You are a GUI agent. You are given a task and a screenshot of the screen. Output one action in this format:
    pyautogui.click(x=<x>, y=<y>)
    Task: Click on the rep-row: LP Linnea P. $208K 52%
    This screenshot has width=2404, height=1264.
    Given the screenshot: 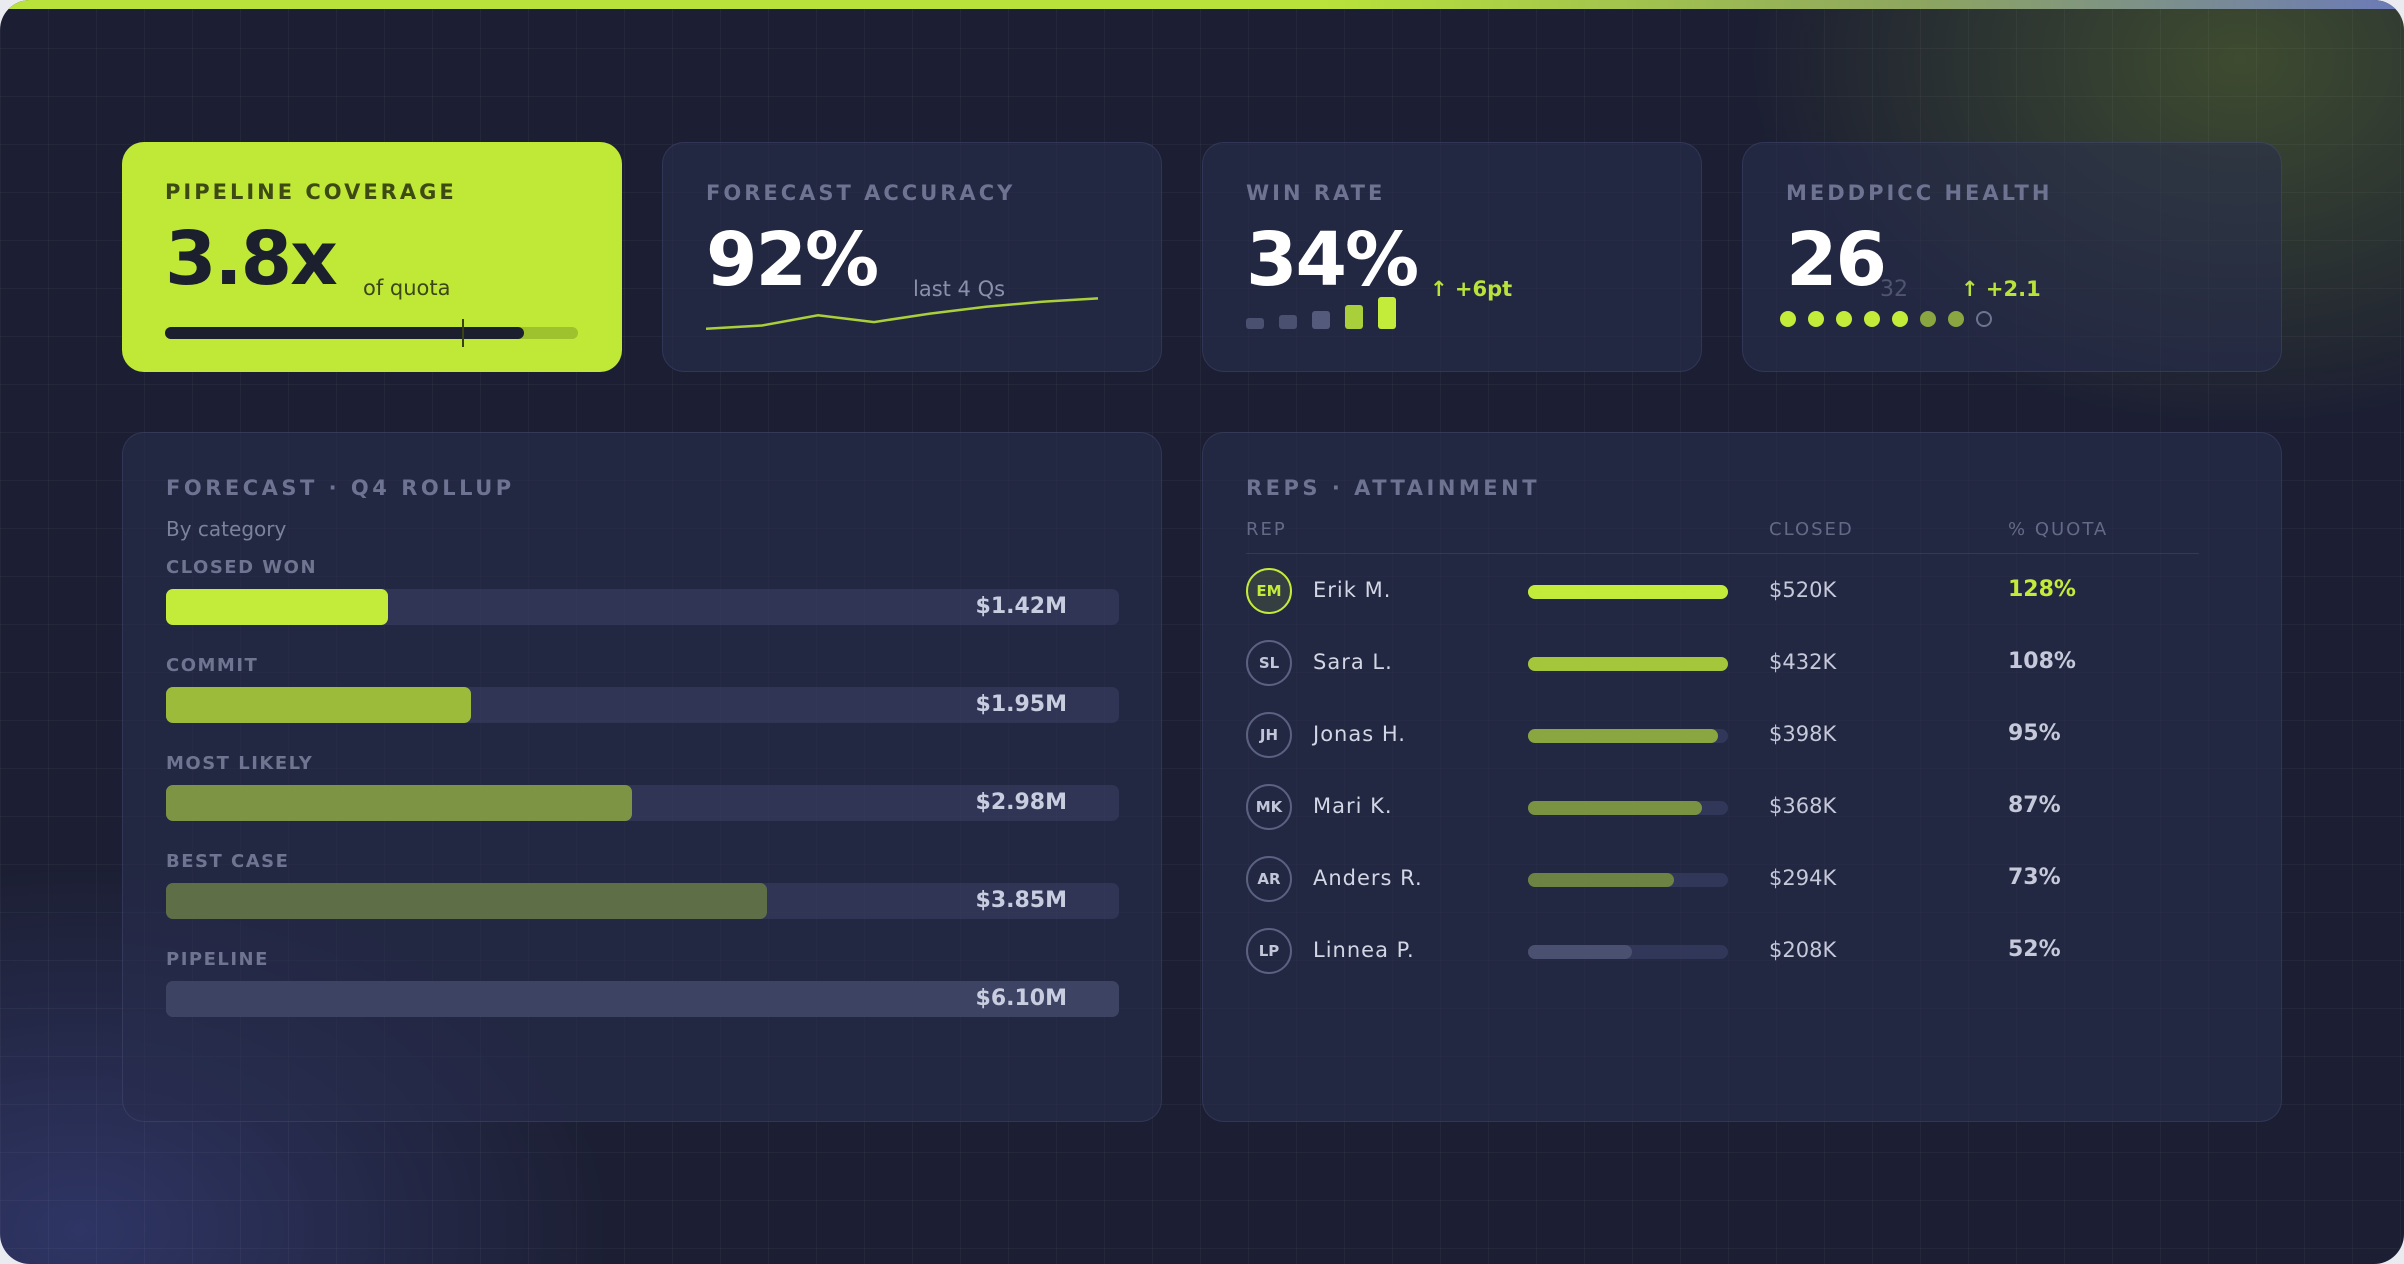 What is the action you would take?
    pyautogui.click(x=1746, y=953)
    